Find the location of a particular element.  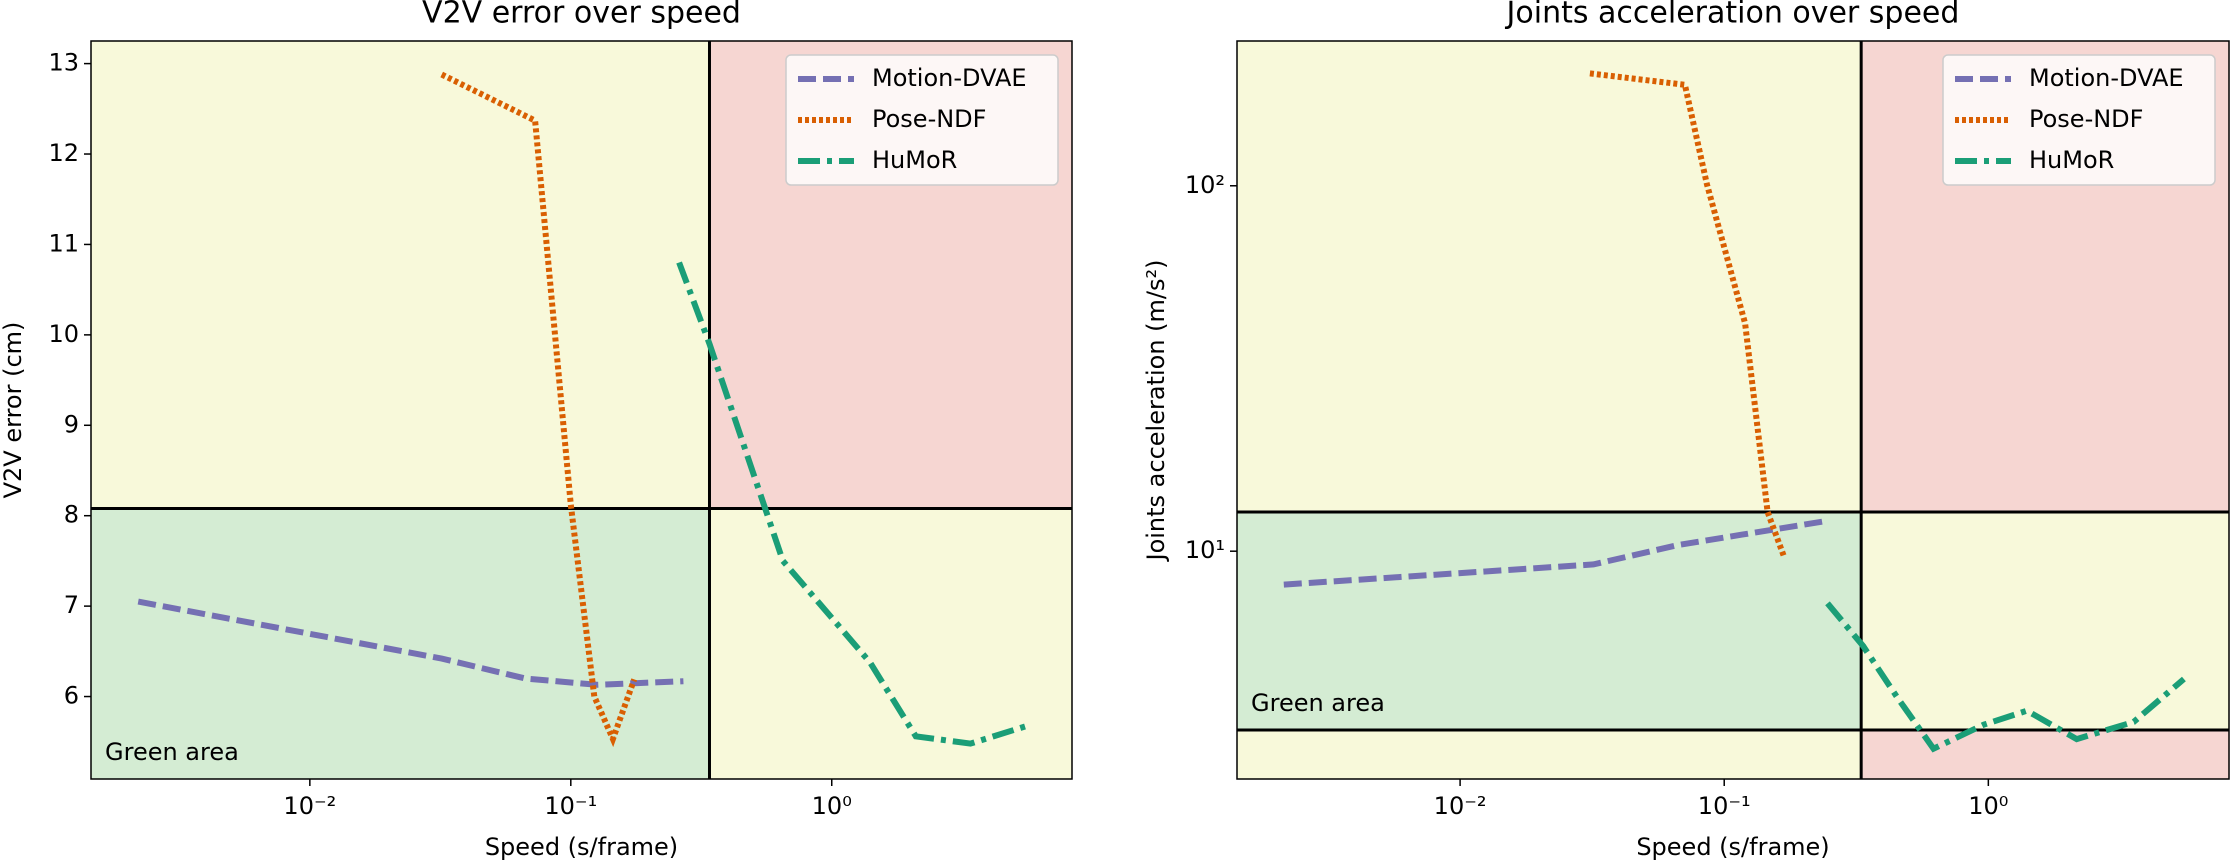

y-axis-label: Joints acceleration (m/s²) is located at coordinates (1156, 411).